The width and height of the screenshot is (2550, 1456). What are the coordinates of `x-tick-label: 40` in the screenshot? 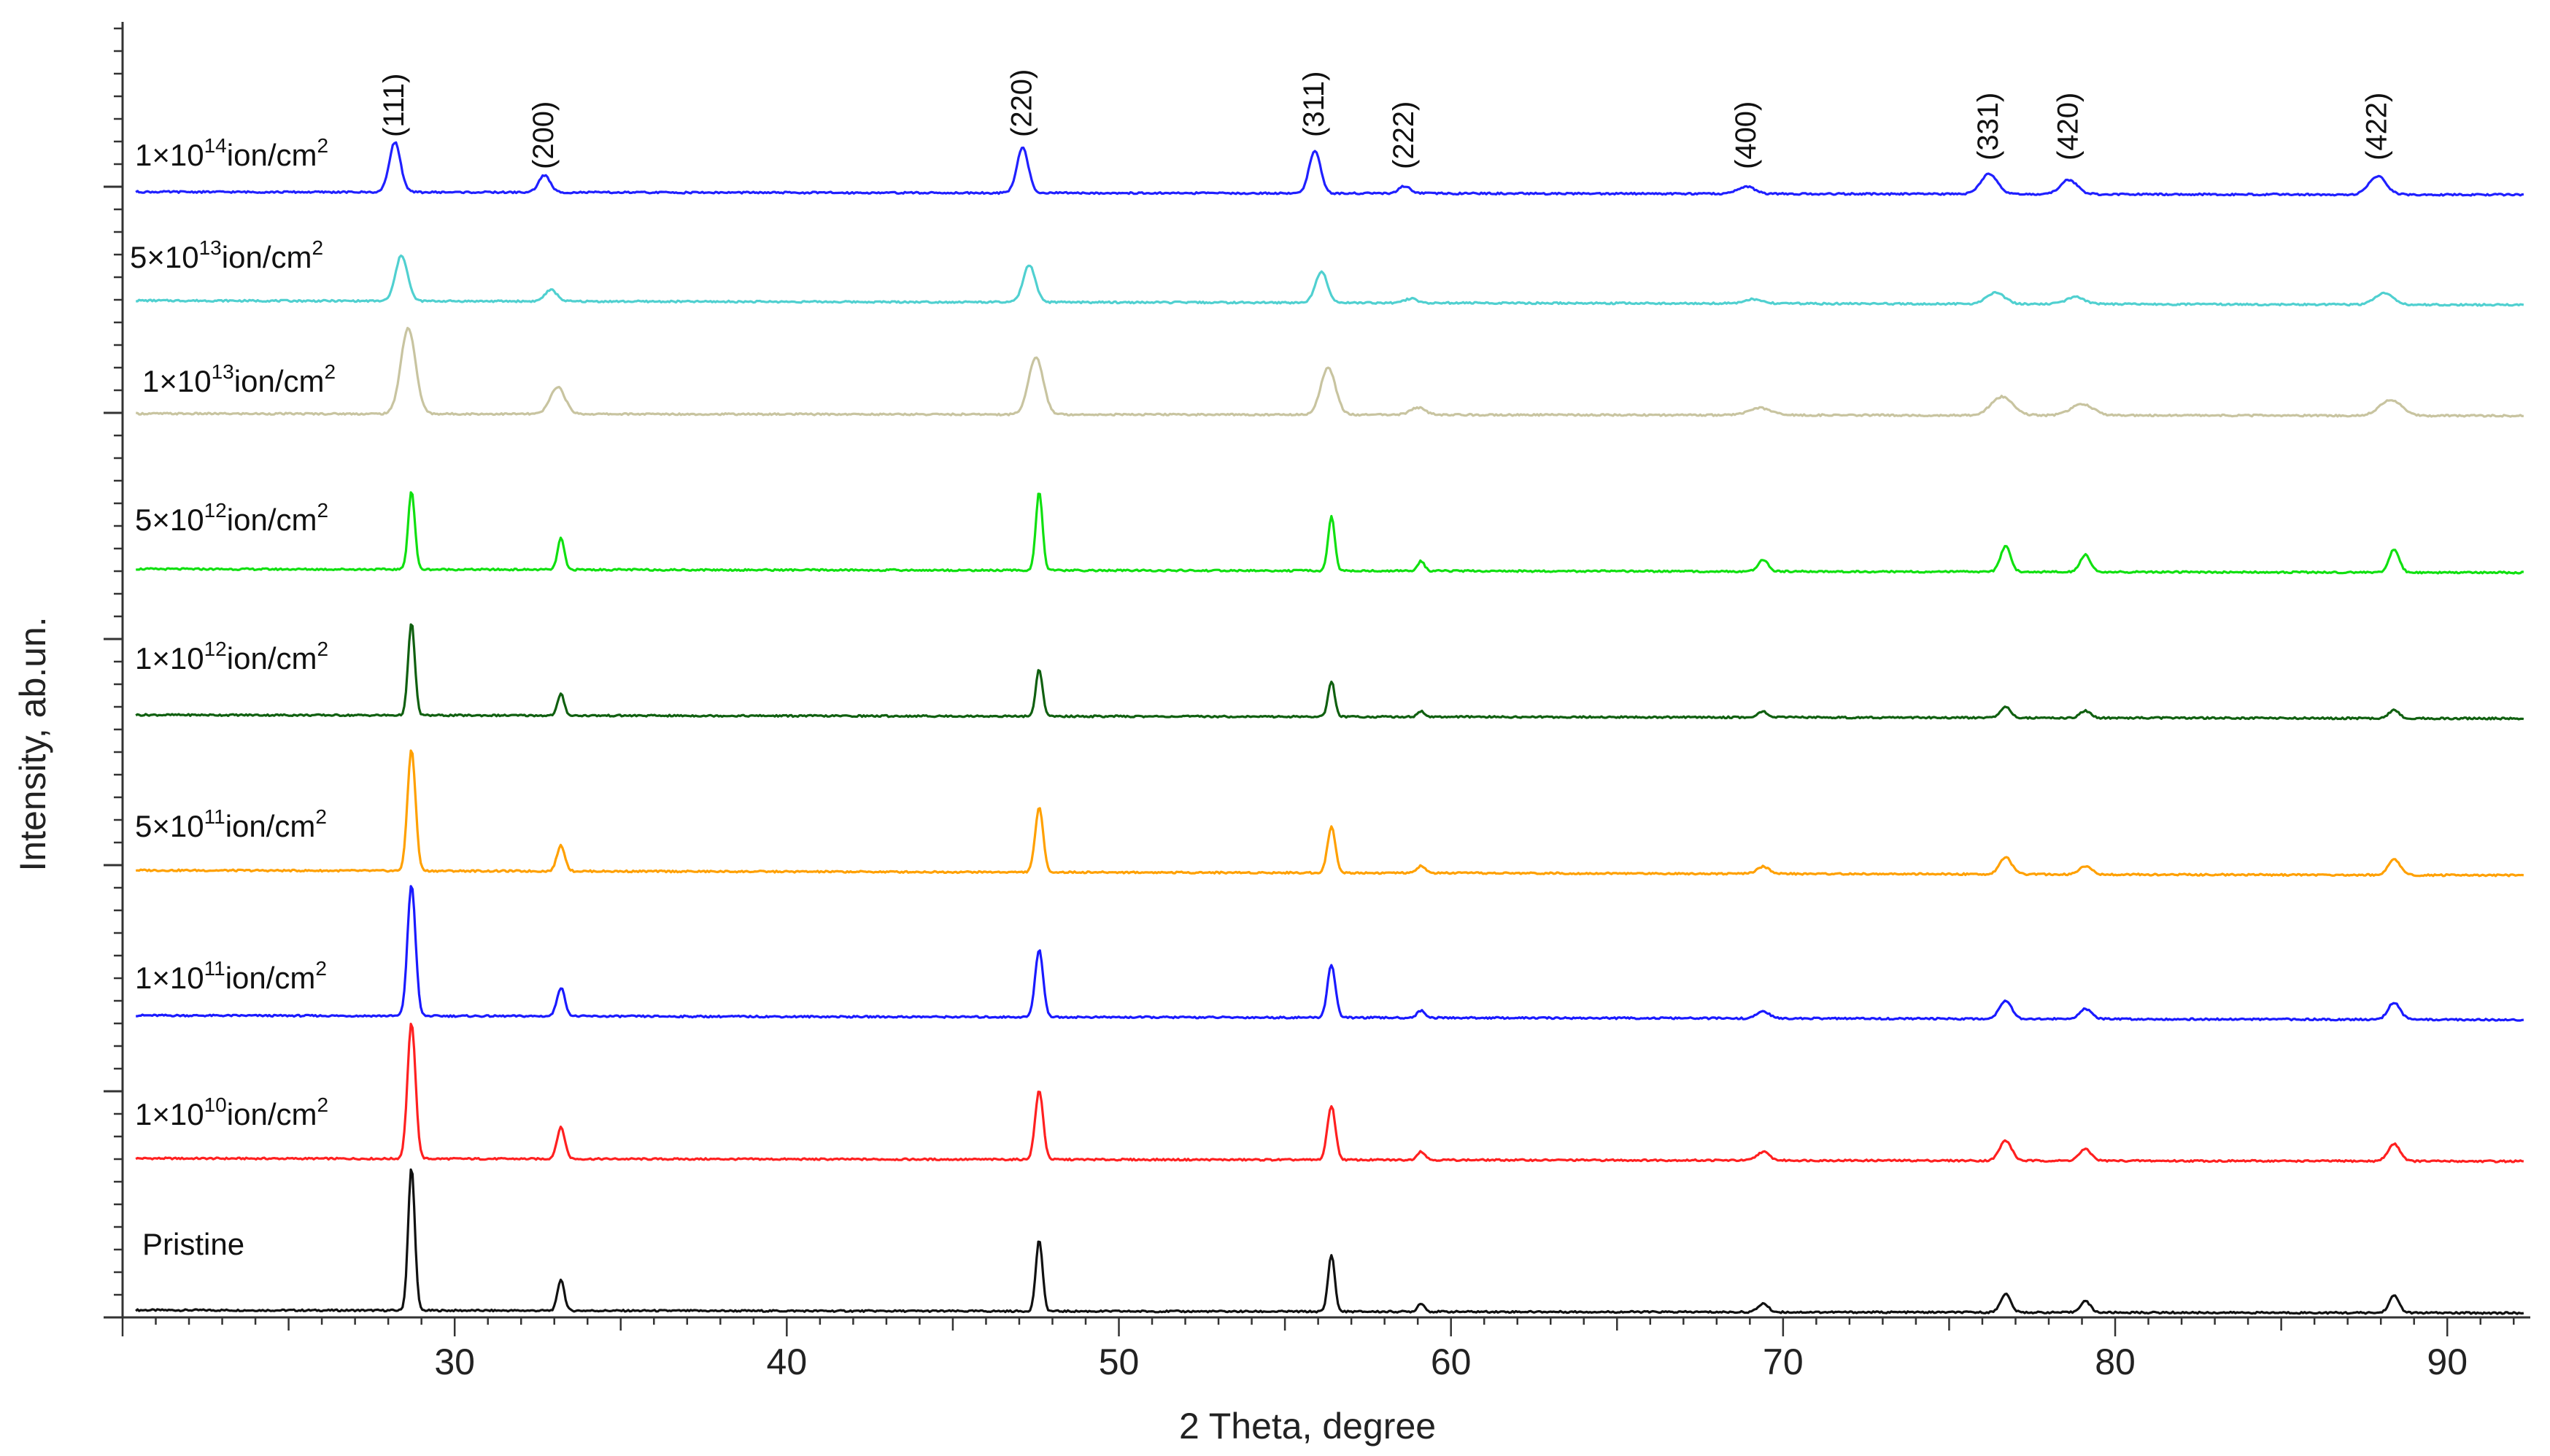 It's located at (787, 1361).